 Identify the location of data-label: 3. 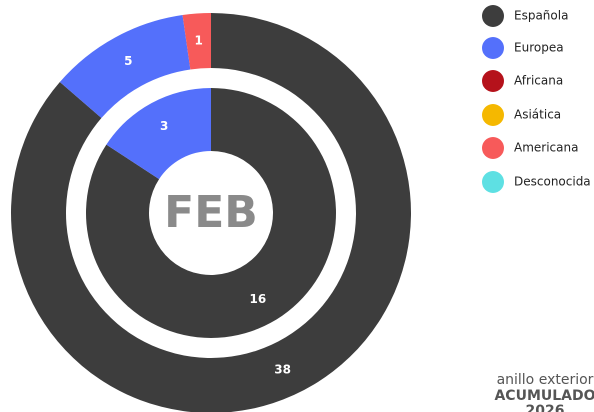
(164, 126).